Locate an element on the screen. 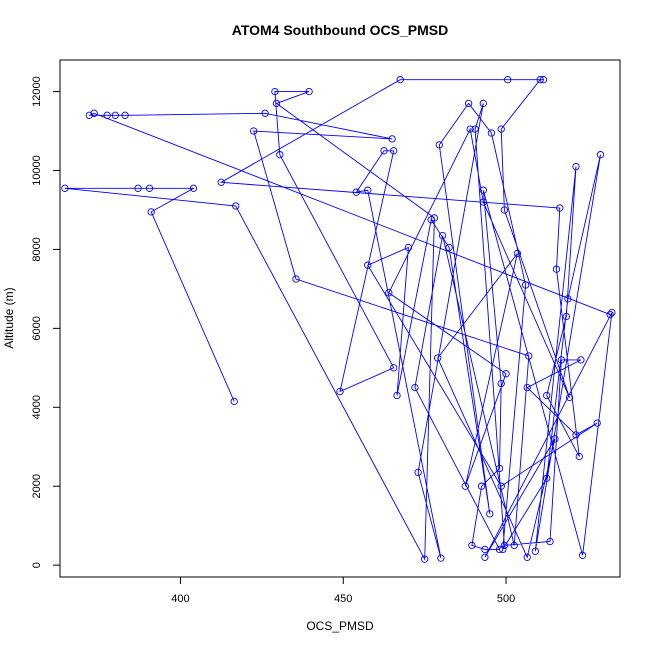 The image size is (650, 650). y-tick-label: 2000 is located at coordinates (37, 486).